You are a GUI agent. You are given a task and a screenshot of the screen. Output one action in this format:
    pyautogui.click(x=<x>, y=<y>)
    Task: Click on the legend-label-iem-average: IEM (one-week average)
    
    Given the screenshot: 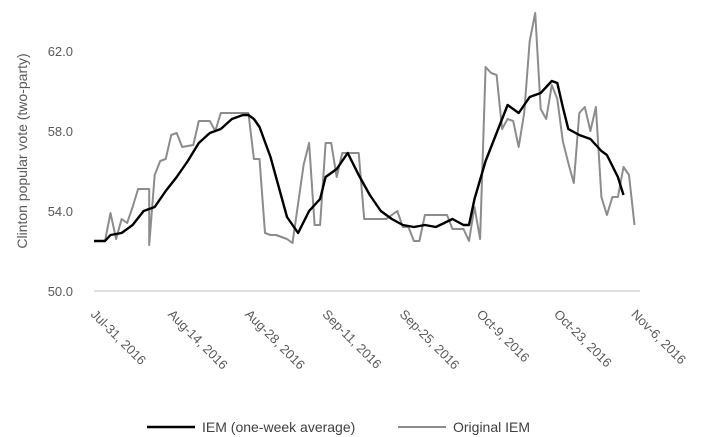 What is the action you would take?
    pyautogui.click(x=278, y=427)
    